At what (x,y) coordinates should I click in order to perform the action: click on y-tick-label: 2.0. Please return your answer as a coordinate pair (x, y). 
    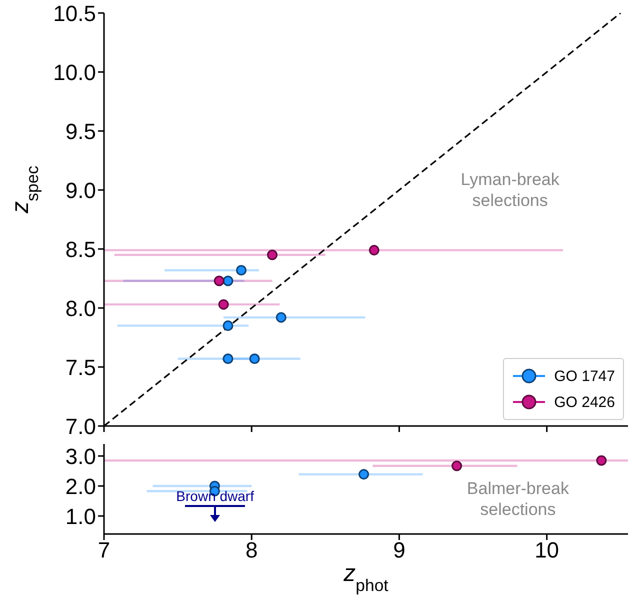
    Looking at the image, I should click on (80, 486).